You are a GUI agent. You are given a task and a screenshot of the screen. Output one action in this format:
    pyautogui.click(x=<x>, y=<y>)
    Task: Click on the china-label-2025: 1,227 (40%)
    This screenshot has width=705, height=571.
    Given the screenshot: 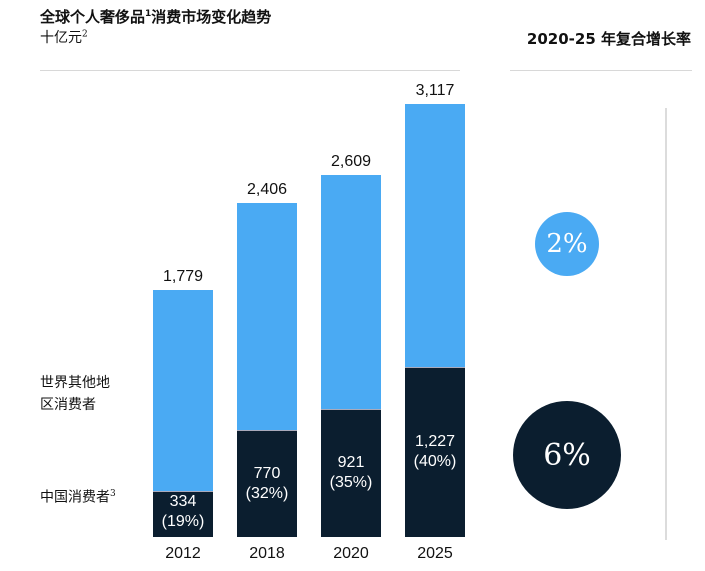 What is the action you would take?
    pyautogui.click(x=435, y=452)
    